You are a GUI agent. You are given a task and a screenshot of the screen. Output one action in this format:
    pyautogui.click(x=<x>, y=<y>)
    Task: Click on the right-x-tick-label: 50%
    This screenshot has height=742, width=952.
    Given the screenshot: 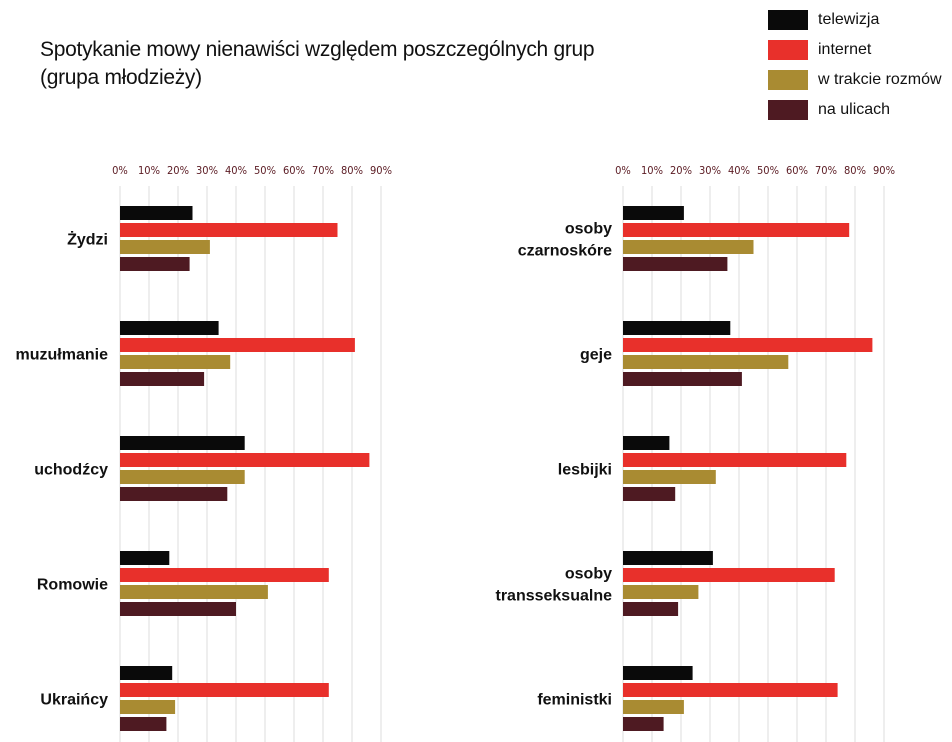 What is the action you would take?
    pyautogui.click(x=768, y=170)
    